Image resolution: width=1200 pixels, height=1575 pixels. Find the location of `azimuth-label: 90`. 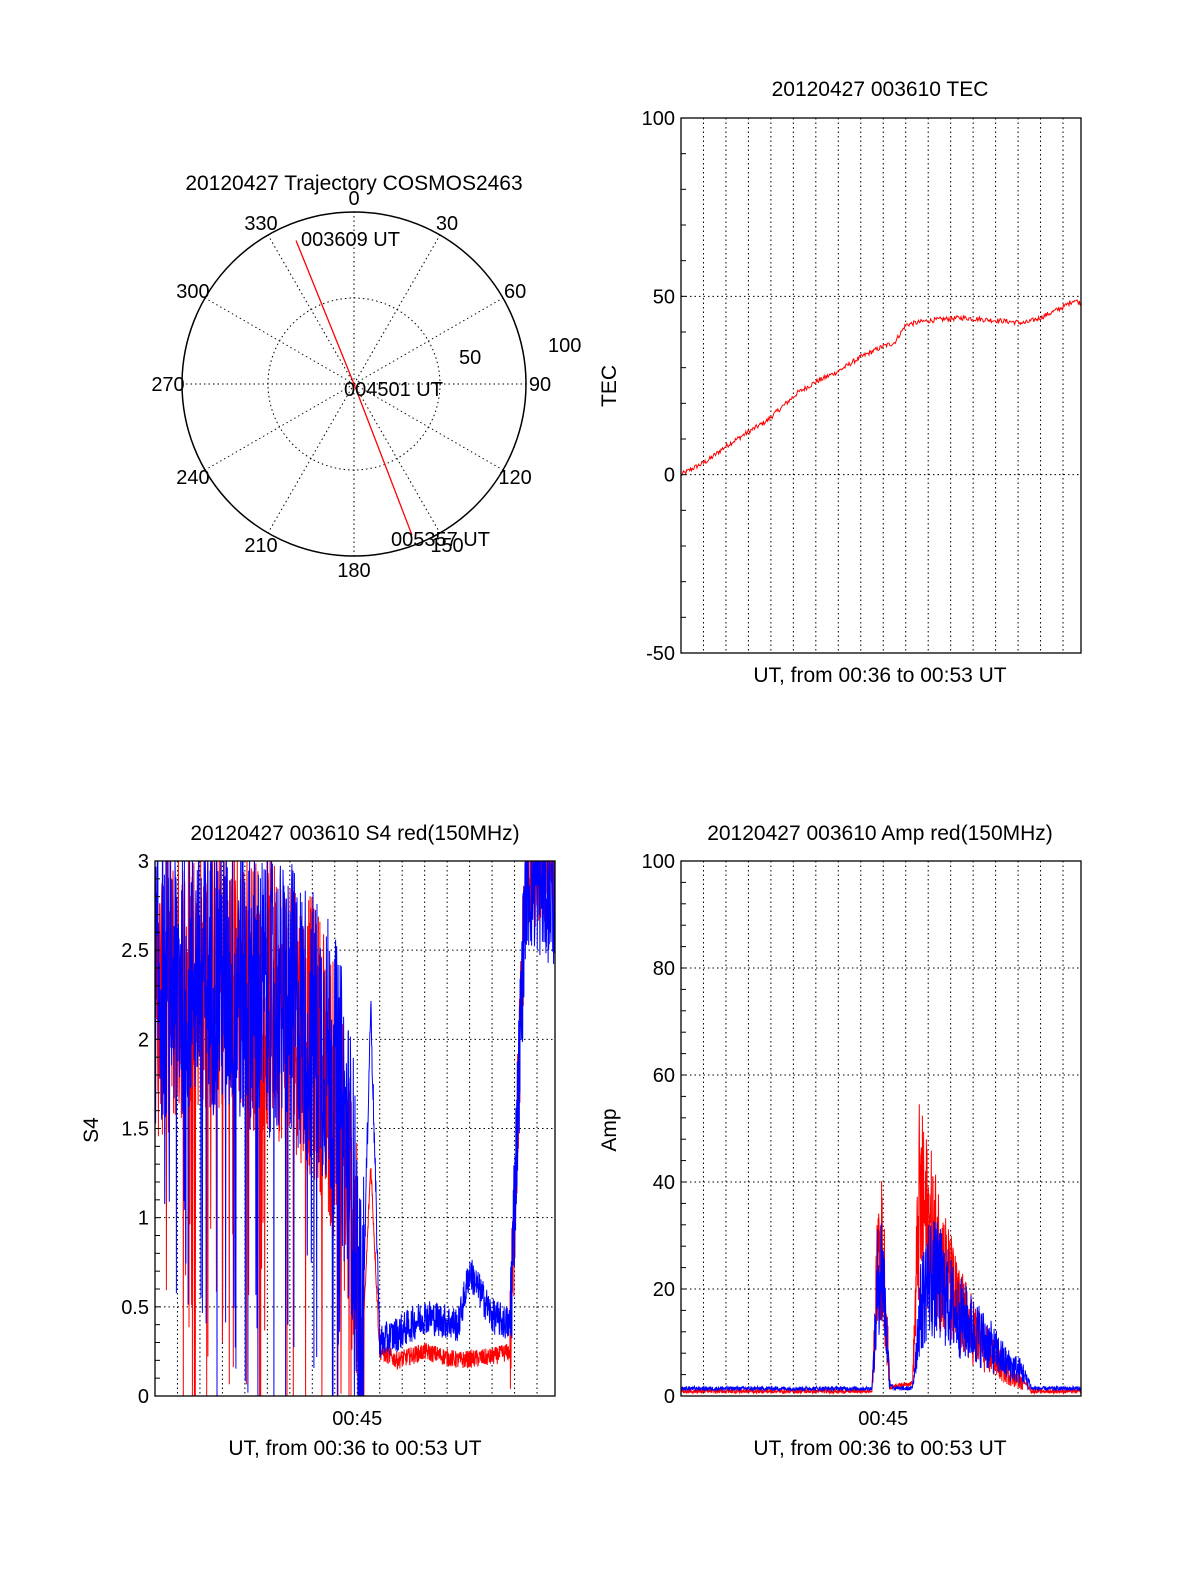

azimuth-label: 90 is located at coordinates (540, 385).